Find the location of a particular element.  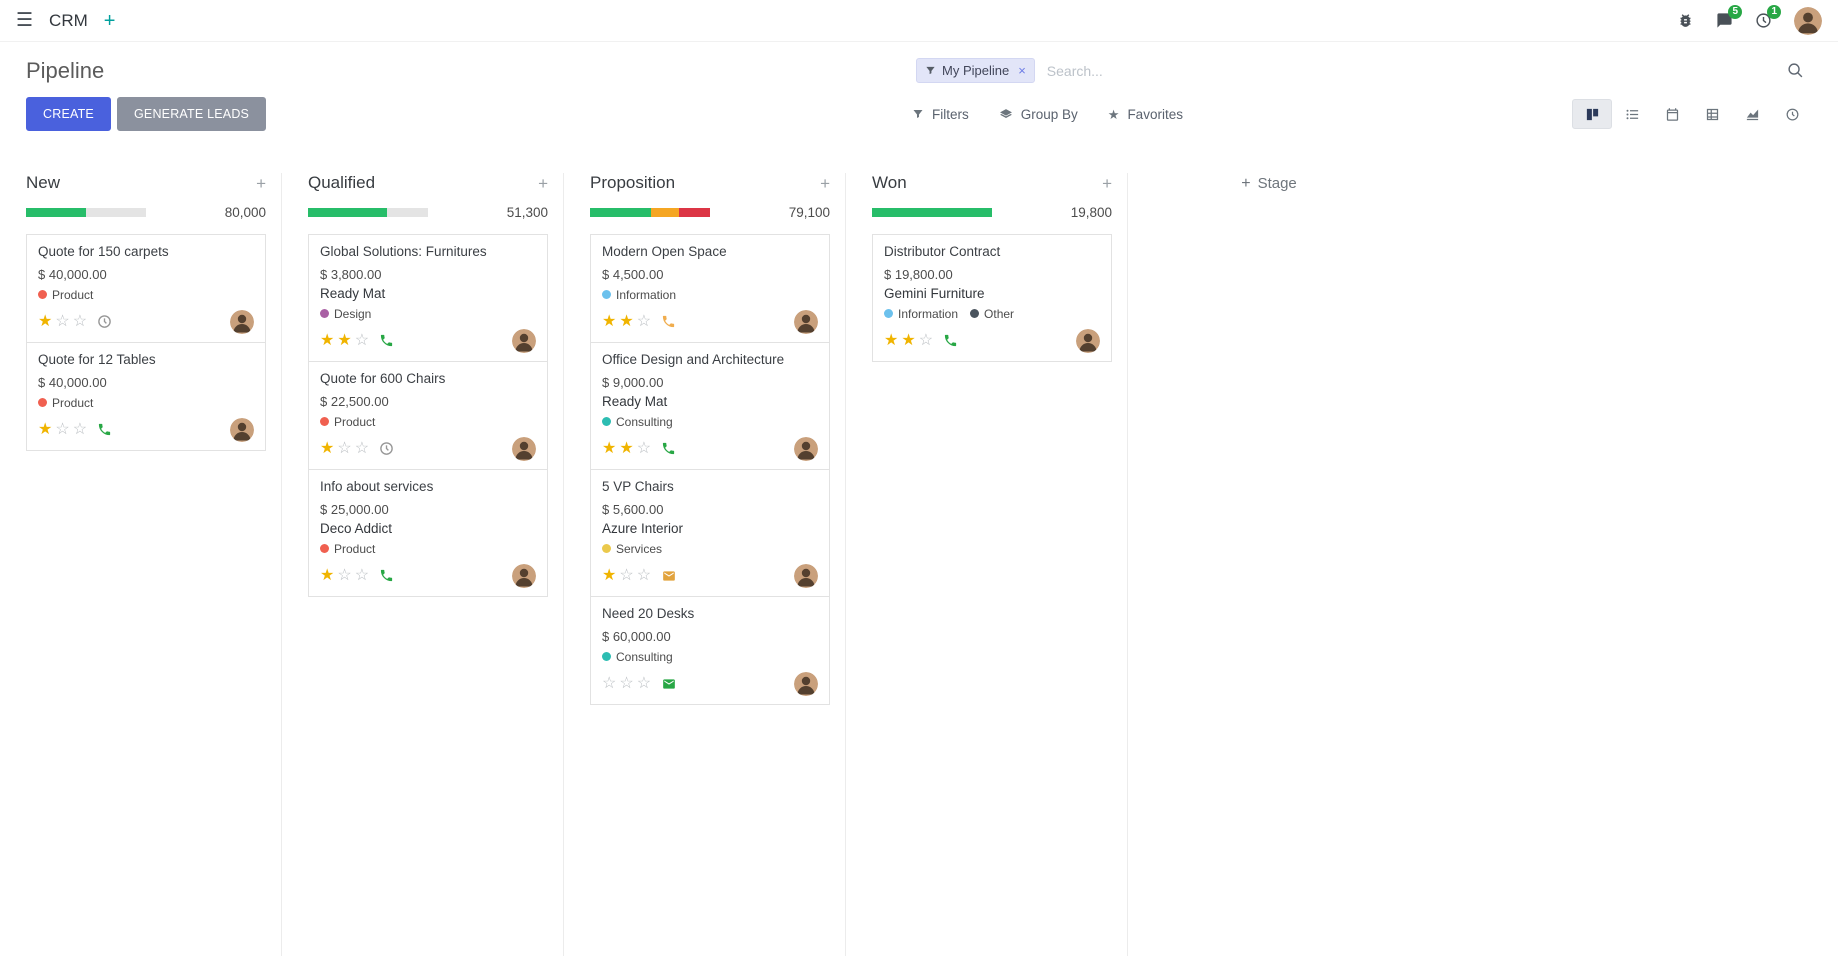

activity-view-button is located at coordinates (1792, 114).